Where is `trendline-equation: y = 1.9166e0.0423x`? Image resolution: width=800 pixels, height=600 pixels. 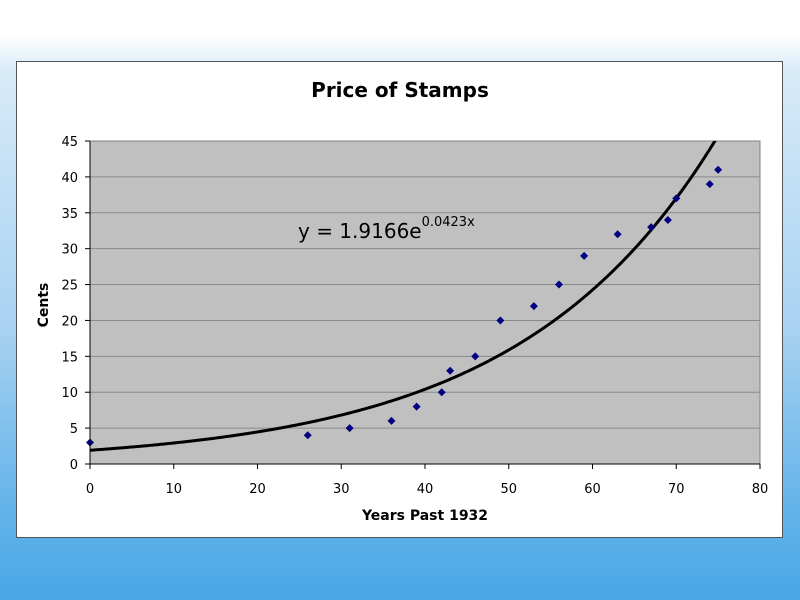
trendline-equation: y = 1.9166e0.0423x is located at coordinates (386, 229).